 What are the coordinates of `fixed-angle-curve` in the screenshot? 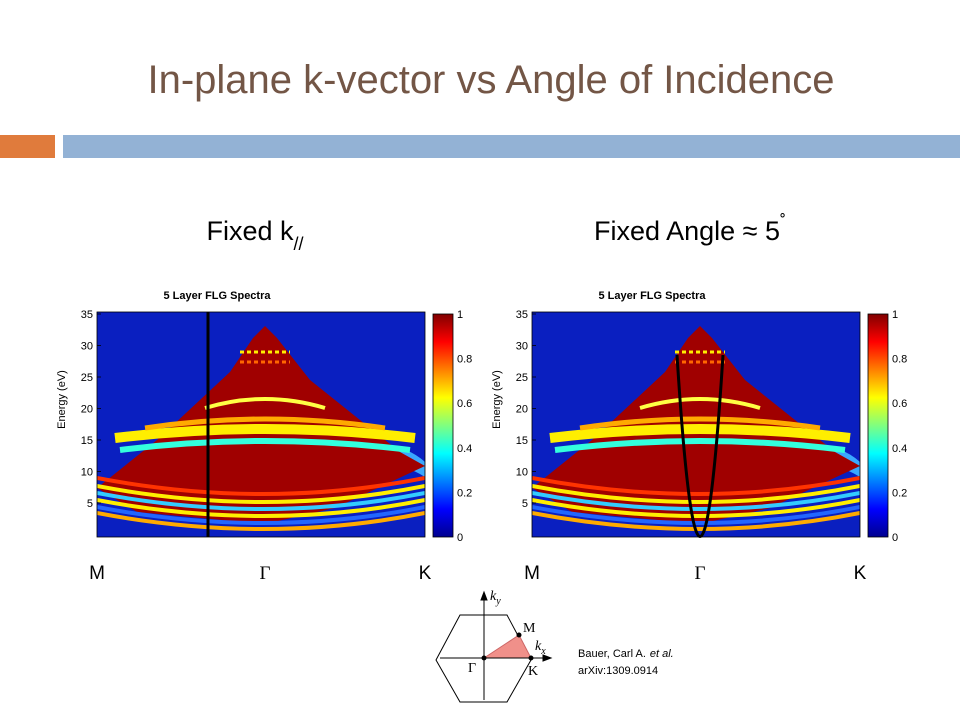 It's located at (700, 446).